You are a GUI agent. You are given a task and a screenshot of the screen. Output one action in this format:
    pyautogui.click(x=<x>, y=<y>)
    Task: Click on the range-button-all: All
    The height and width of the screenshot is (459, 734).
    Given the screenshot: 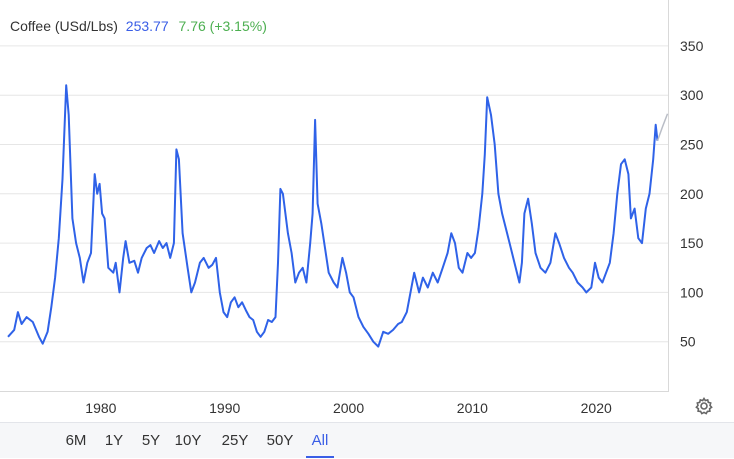 What is the action you would take?
    pyautogui.click(x=320, y=440)
    